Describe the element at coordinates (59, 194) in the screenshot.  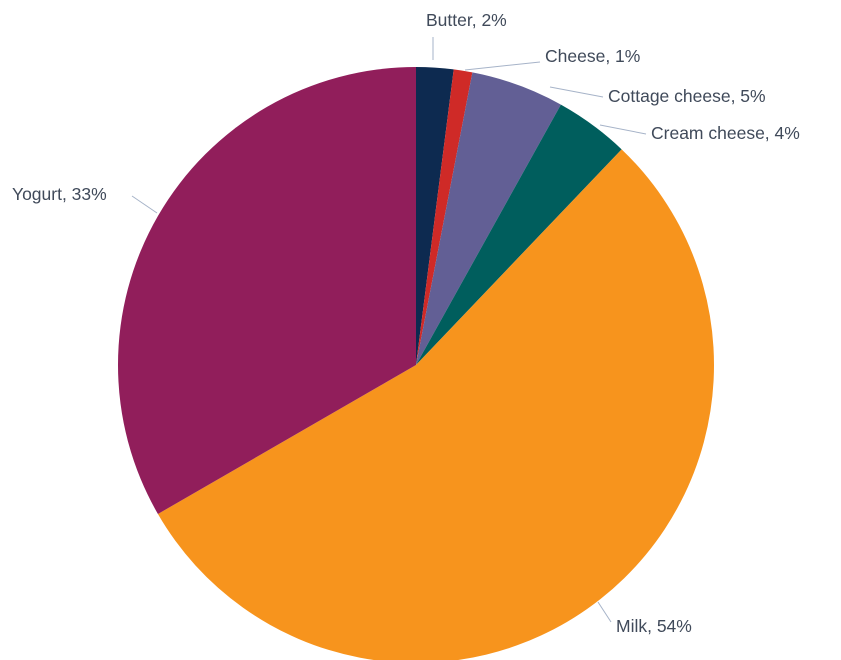
I see `data-label-yogurt: Yogurt, 33%` at that location.